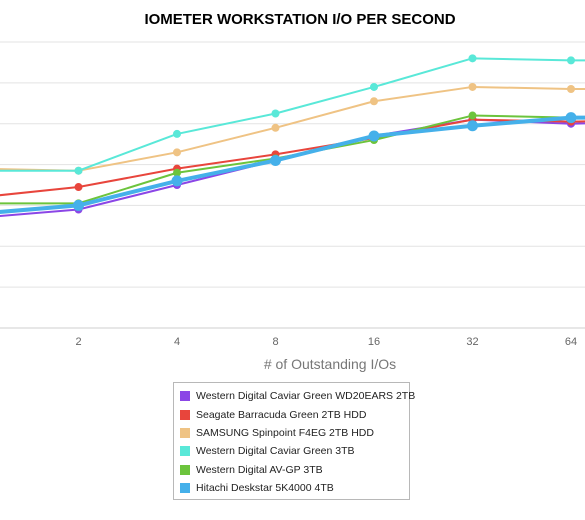  Describe the element at coordinates (259, 469) in the screenshot. I see `legend-label: Western Digital AV-GP 3TB` at that location.